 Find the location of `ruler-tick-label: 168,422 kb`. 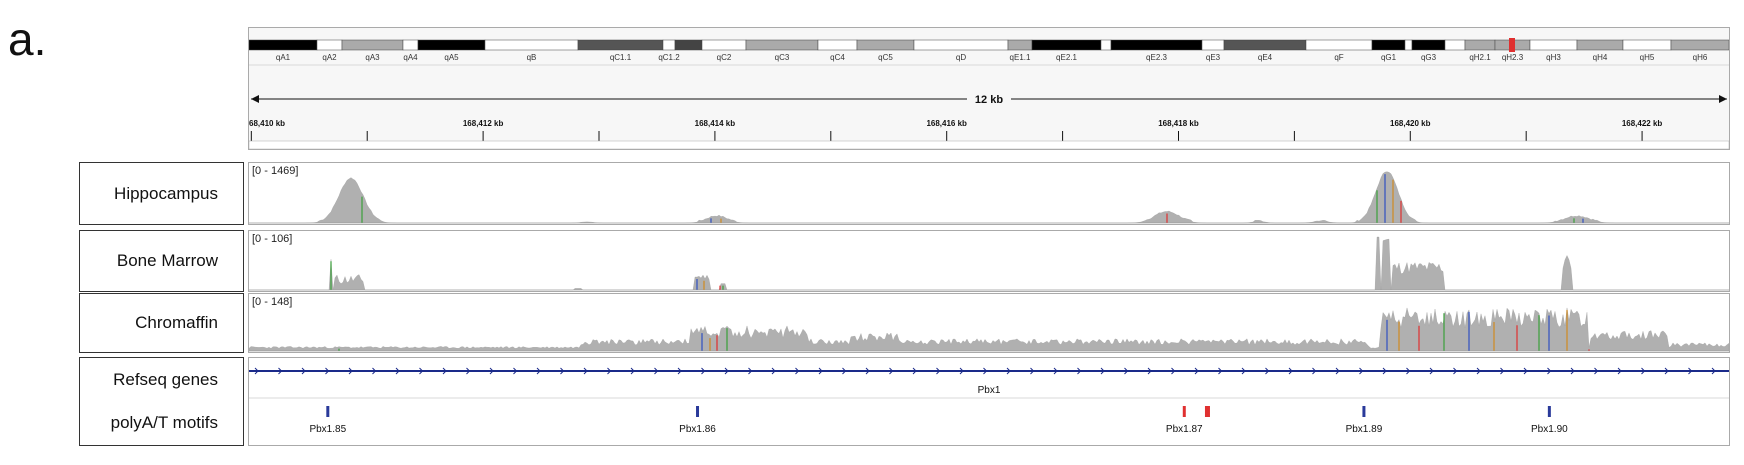

ruler-tick-label: 168,422 kb is located at coordinates (1642, 123).